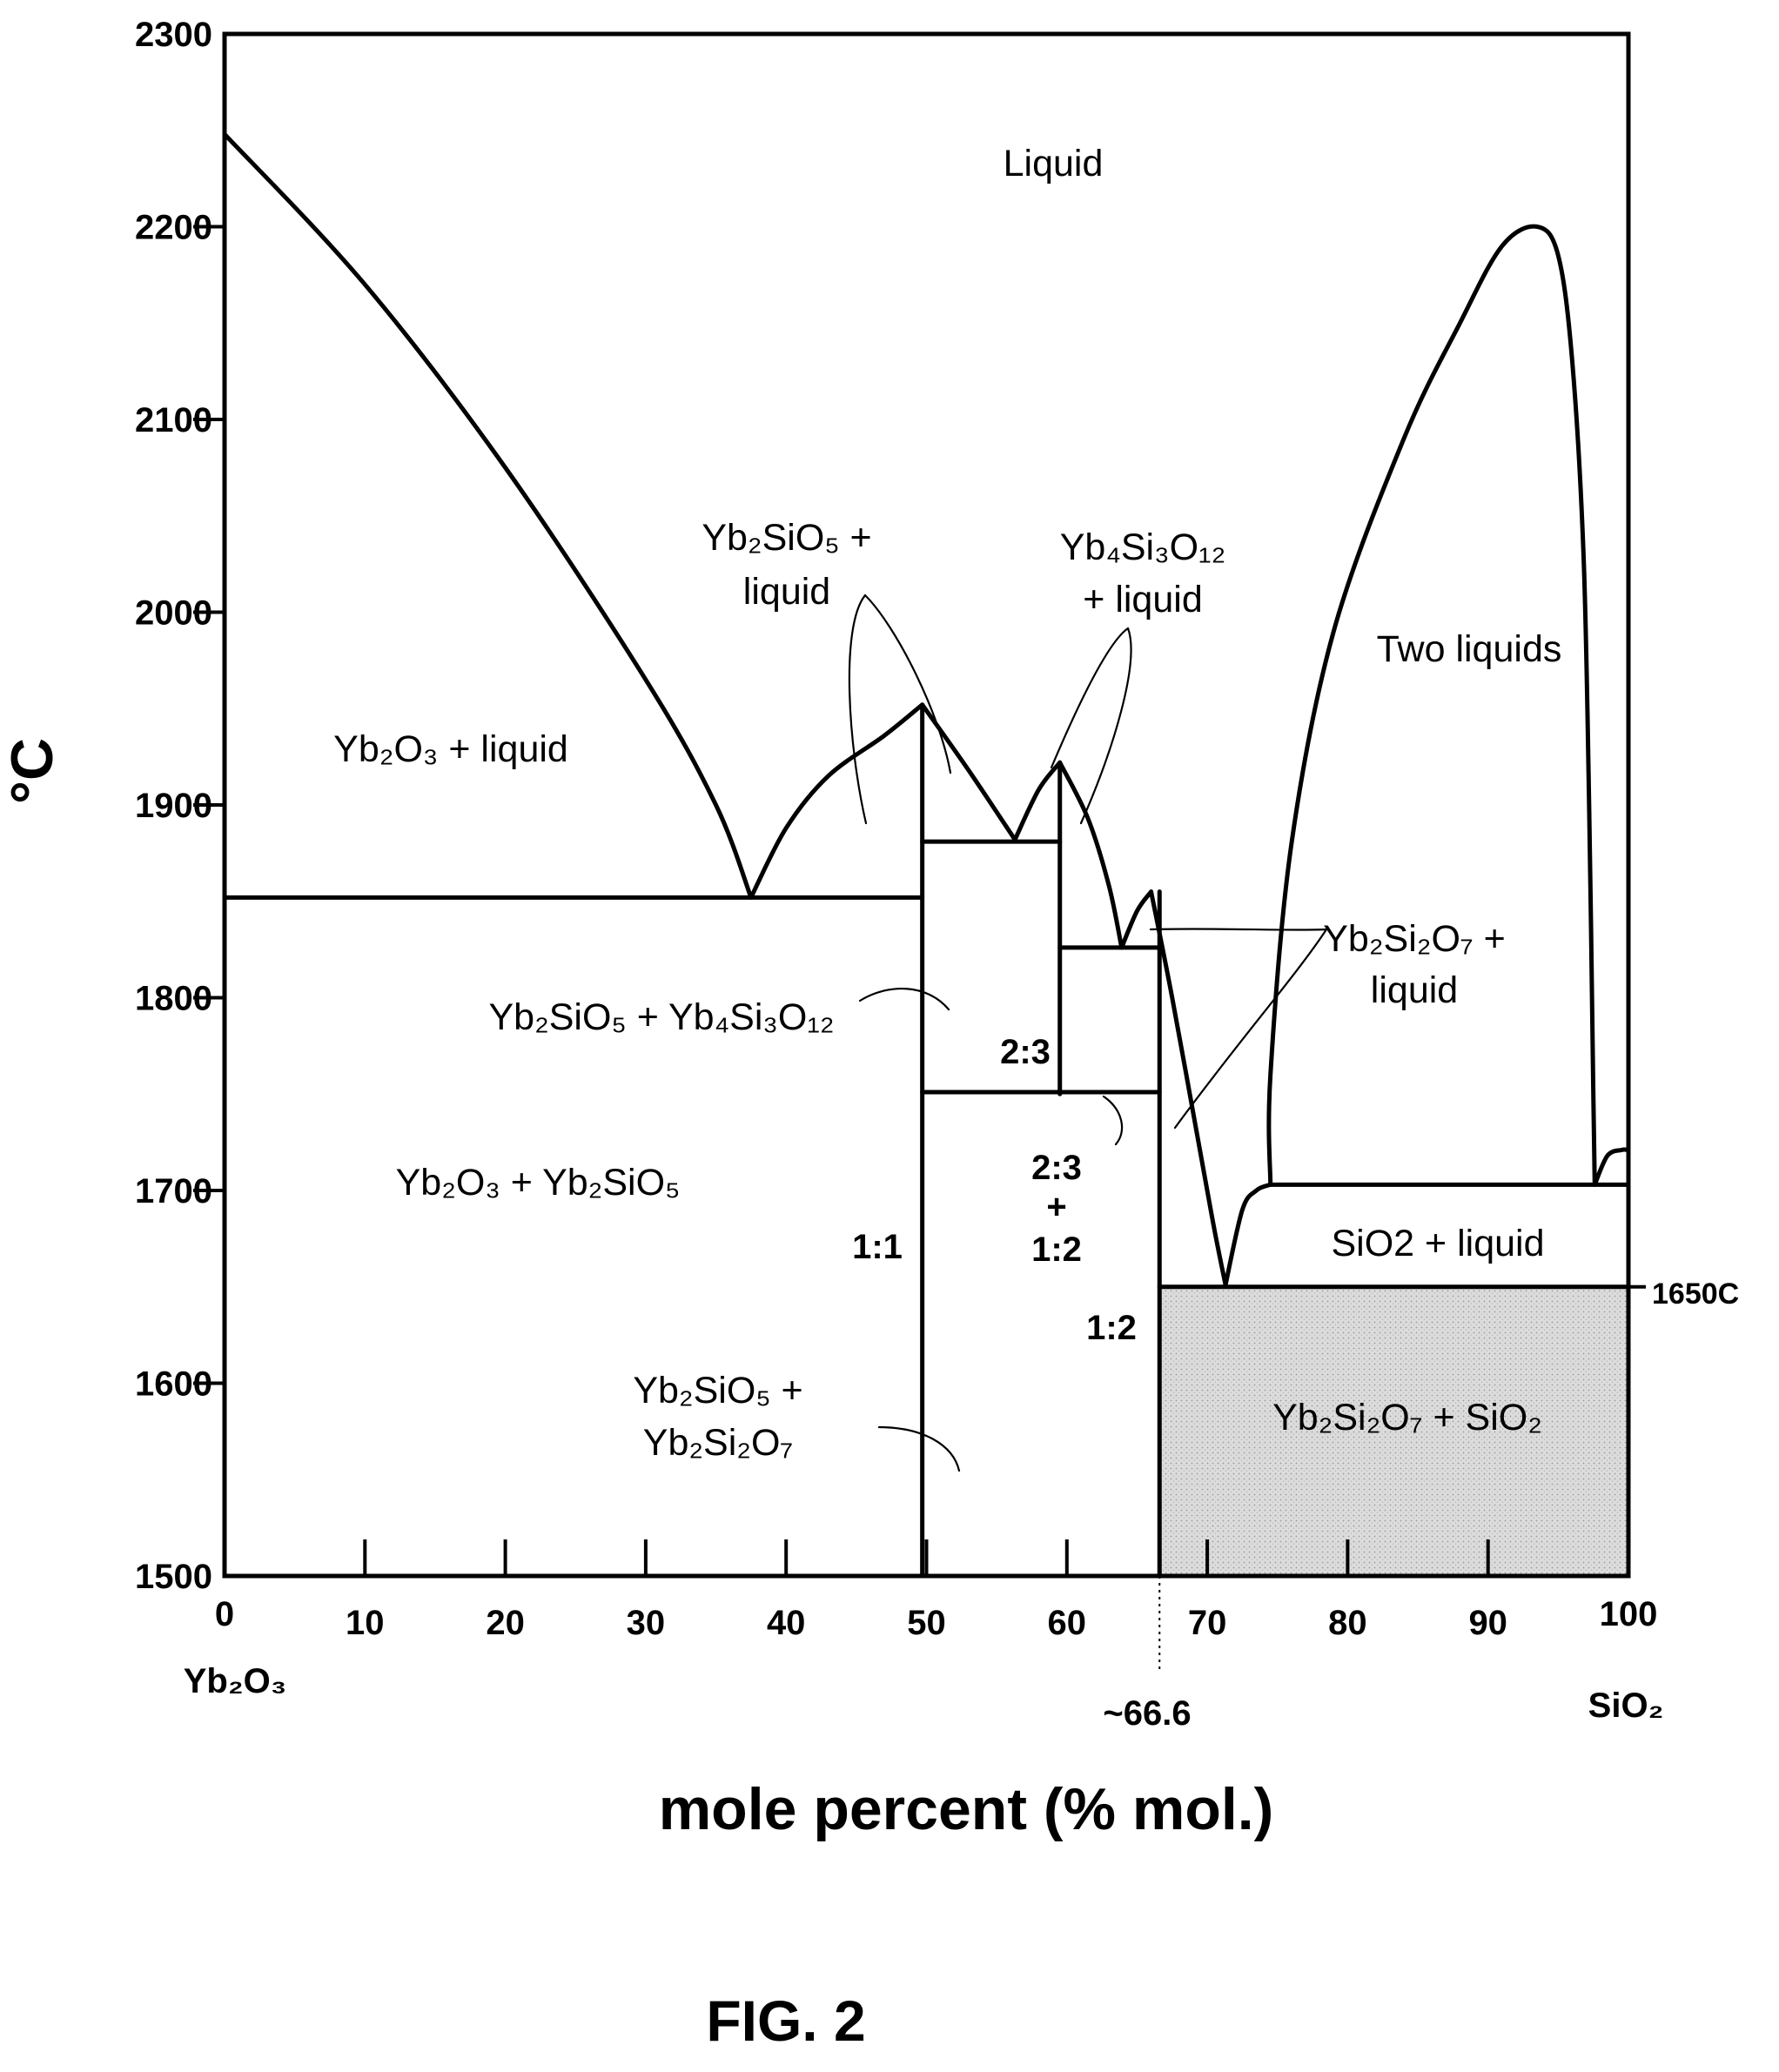  Describe the element at coordinates (1250, 1029) in the screenshot. I see `leader-yb2si2o7-liquid-b` at that location.